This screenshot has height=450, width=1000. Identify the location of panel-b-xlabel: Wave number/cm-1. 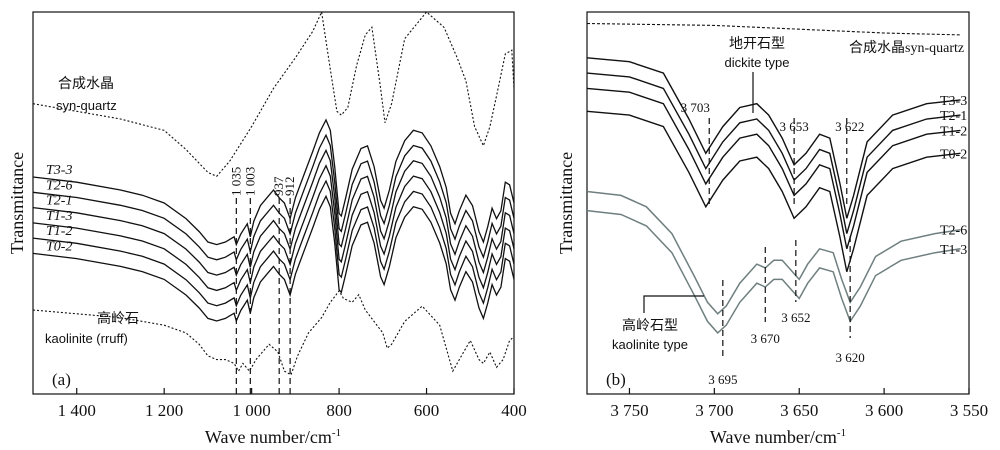
(778, 437).